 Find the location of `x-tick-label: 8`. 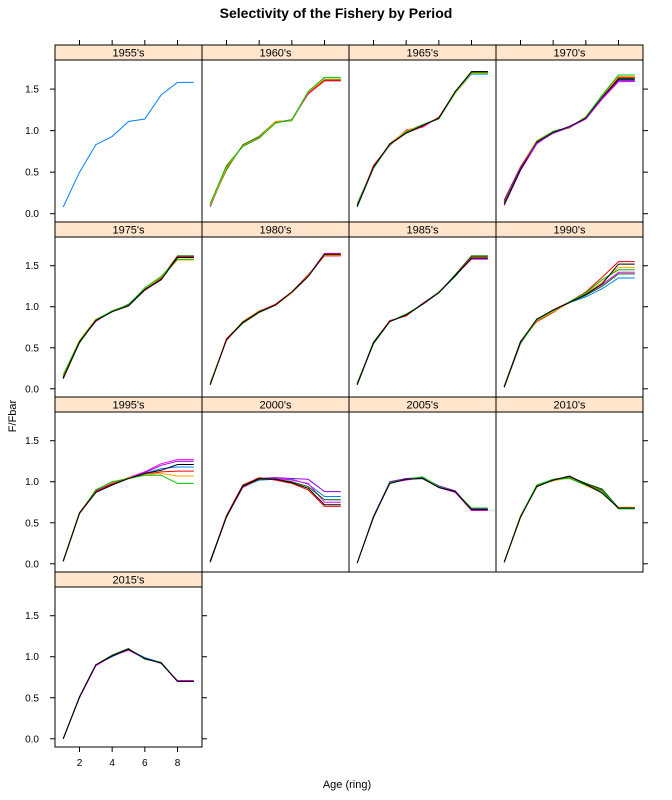

x-tick-label: 8 is located at coordinates (178, 763).